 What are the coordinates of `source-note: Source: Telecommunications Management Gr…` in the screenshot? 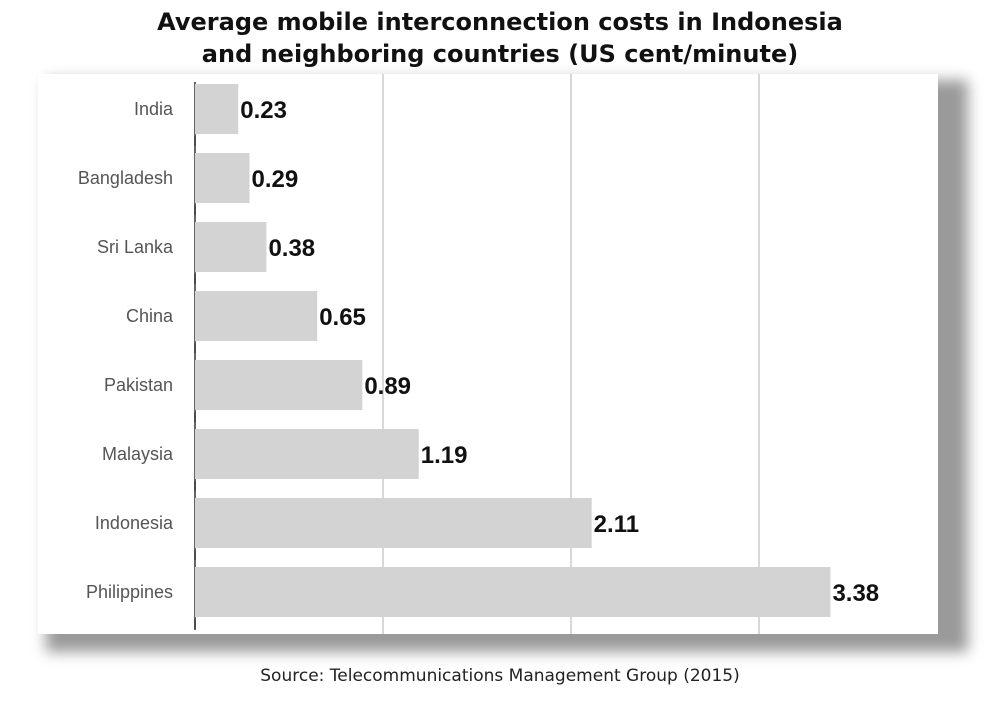 It's located at (500, 676).